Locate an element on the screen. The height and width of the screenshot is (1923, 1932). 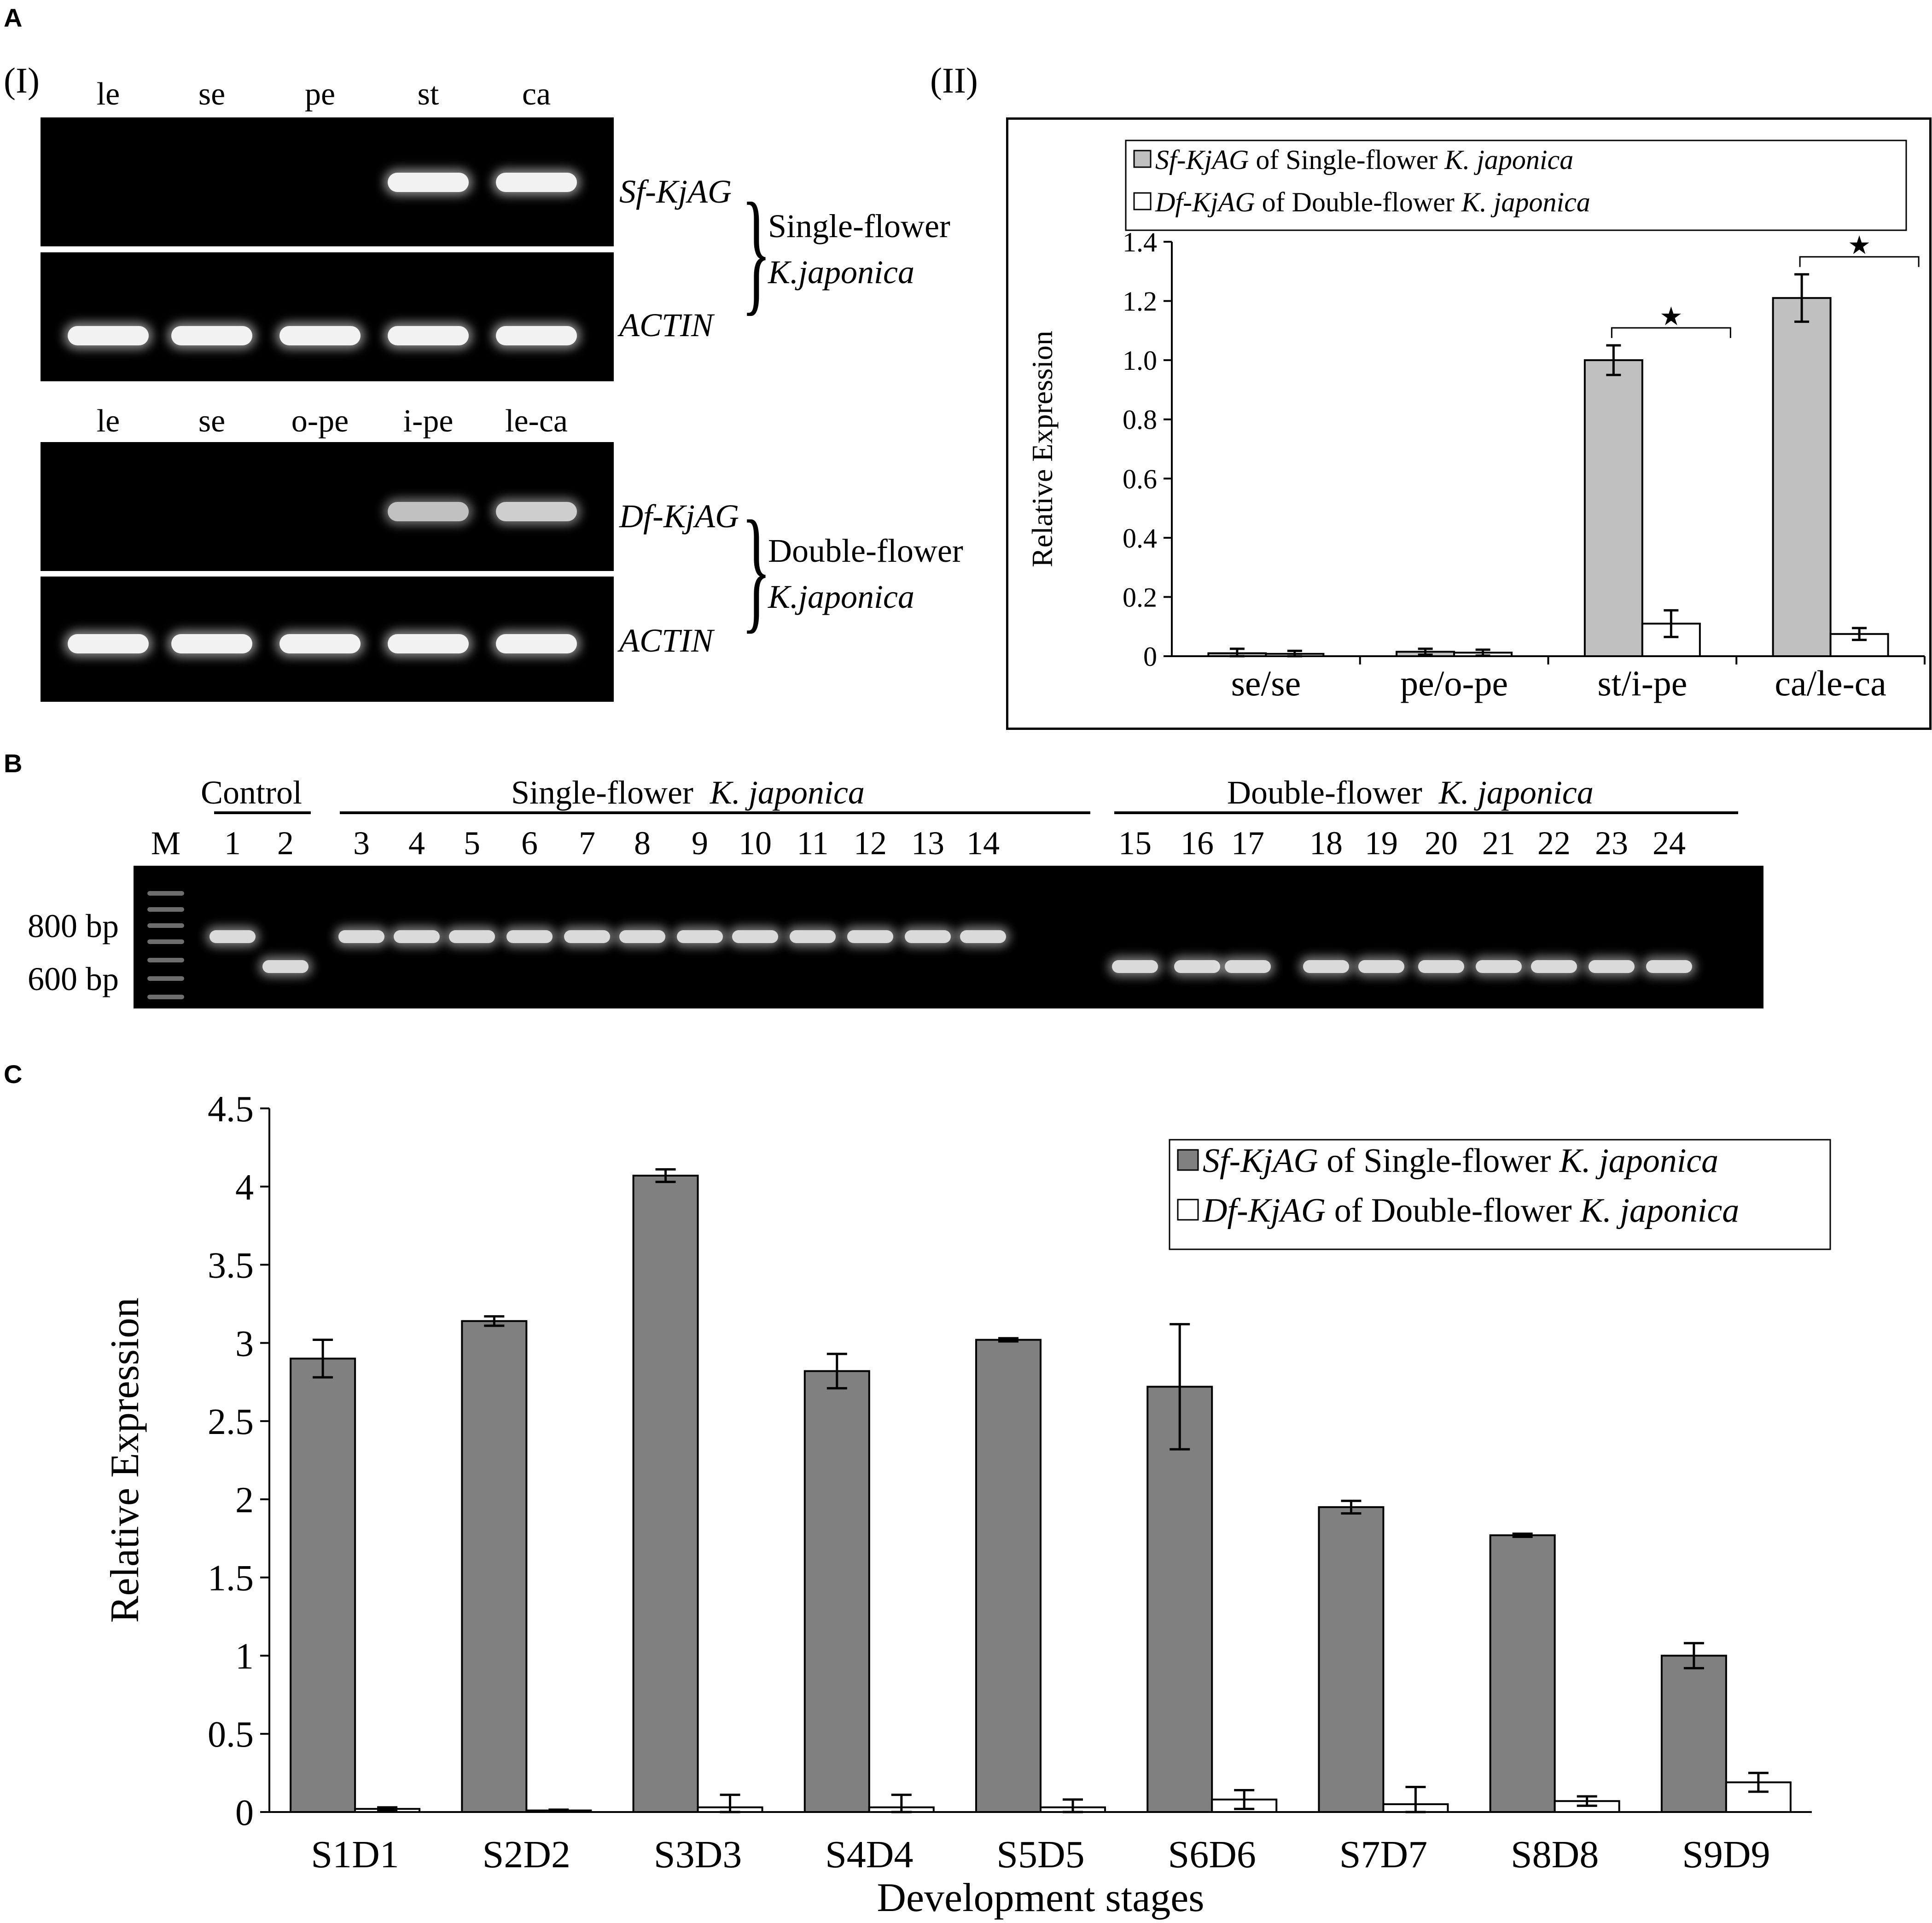
gel-b-lane-6: 6 is located at coordinates (529, 844).